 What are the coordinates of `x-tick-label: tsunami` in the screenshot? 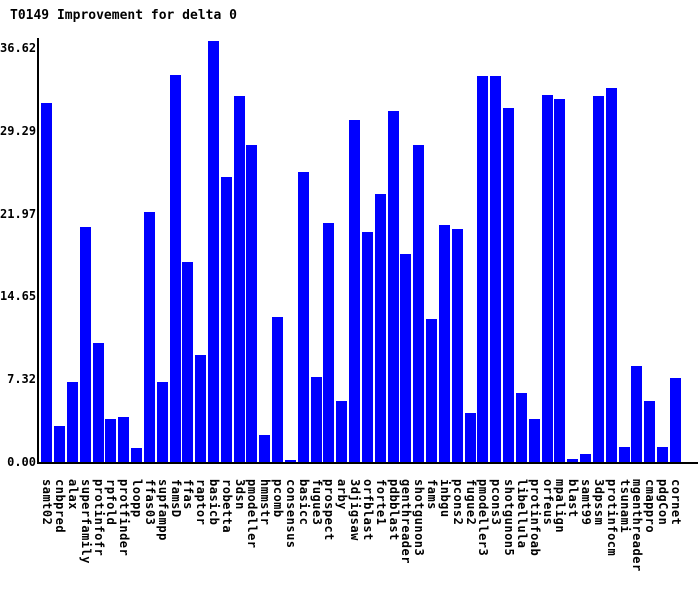 It's located at (624, 506).